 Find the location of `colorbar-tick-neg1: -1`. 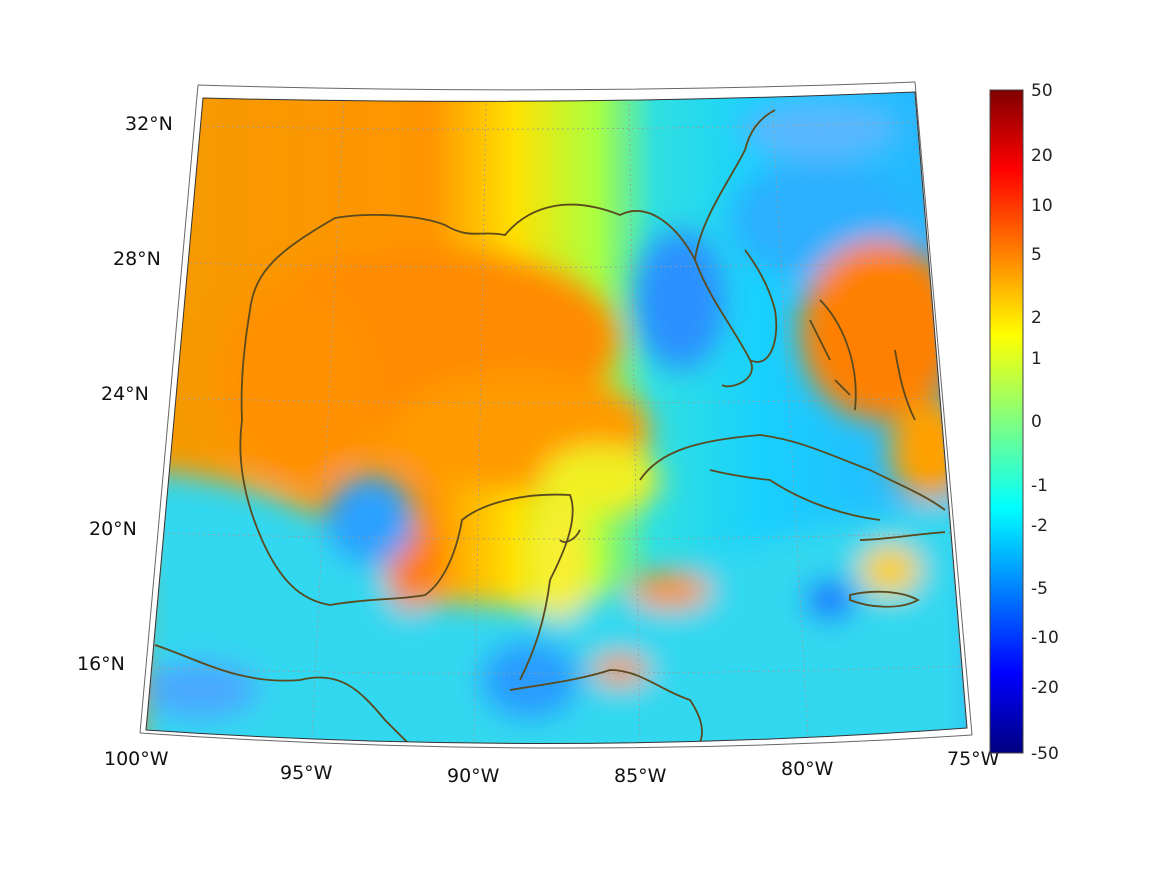

colorbar-tick-neg1: -1 is located at coordinates (1039, 486).